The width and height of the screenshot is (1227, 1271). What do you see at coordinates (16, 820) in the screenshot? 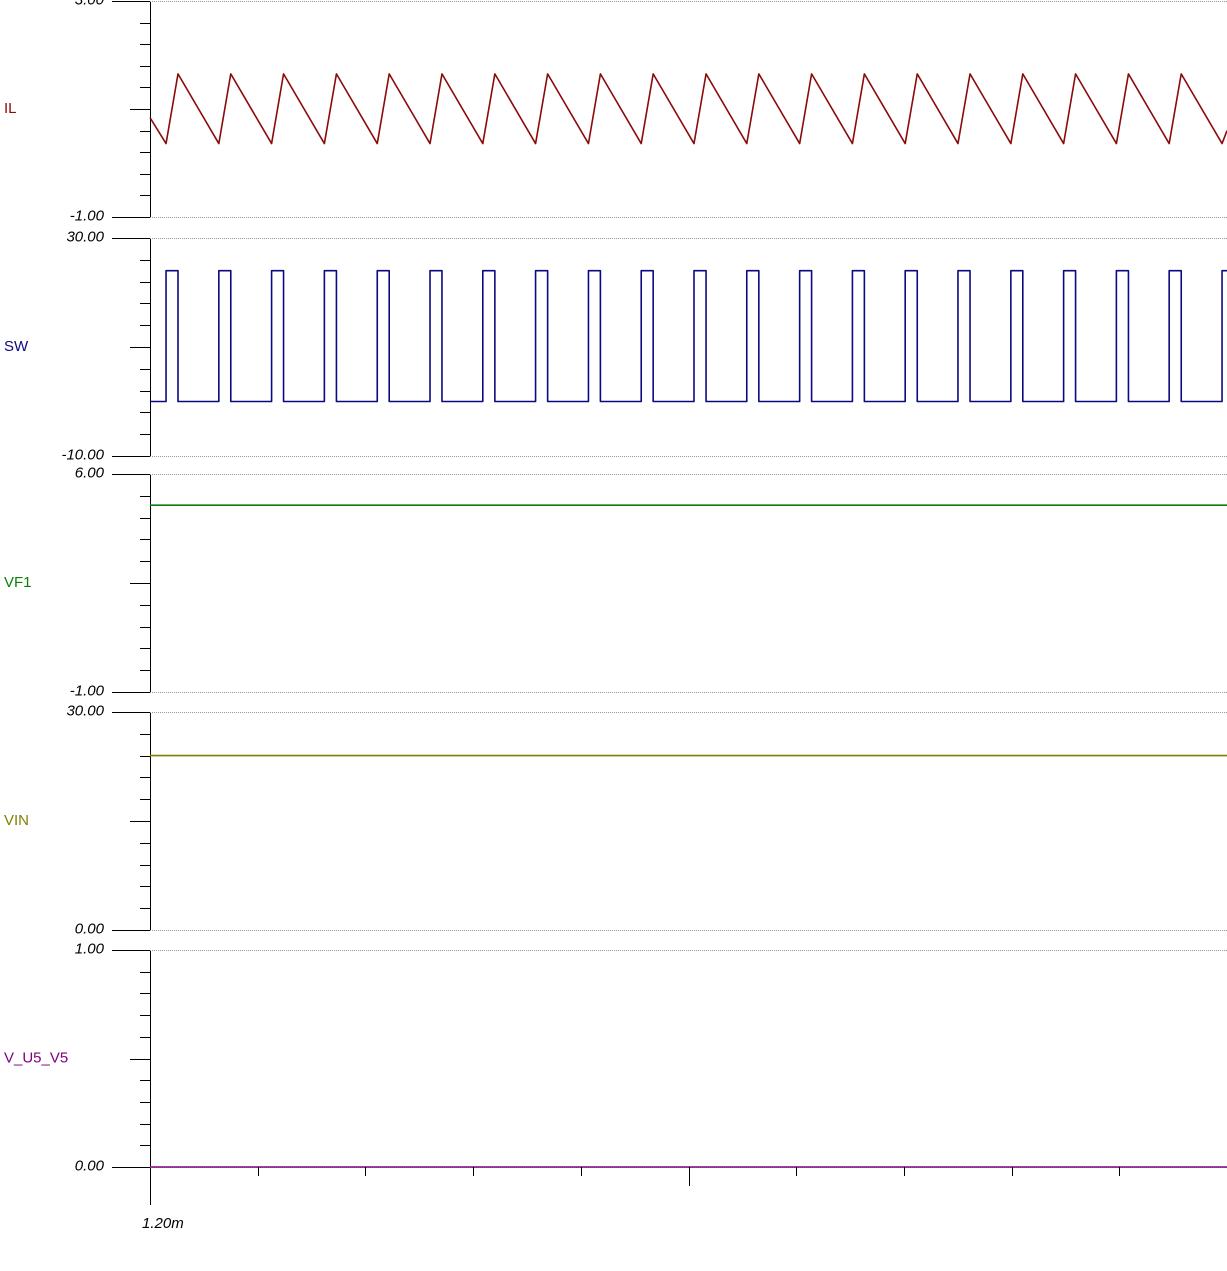
I see `series-label: VIN` at bounding box center [16, 820].